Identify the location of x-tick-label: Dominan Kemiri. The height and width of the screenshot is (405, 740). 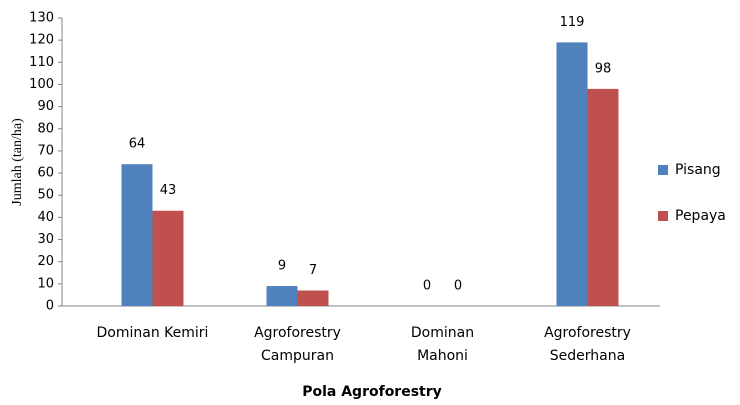
(153, 333).